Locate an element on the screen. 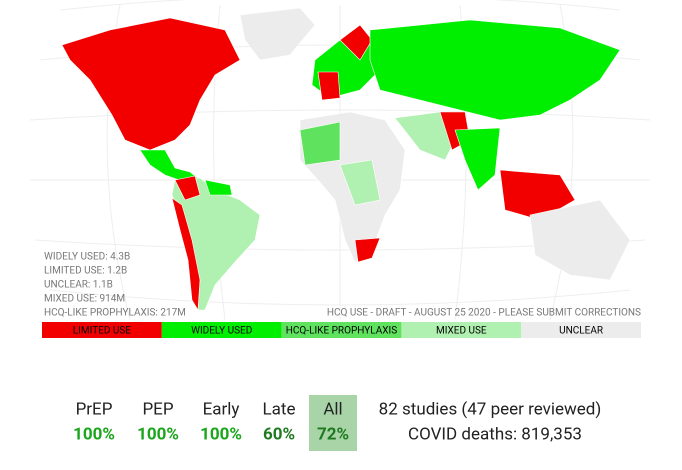 The width and height of the screenshot is (682, 470). legend-label: LIMITED USE is located at coordinates (102, 331).